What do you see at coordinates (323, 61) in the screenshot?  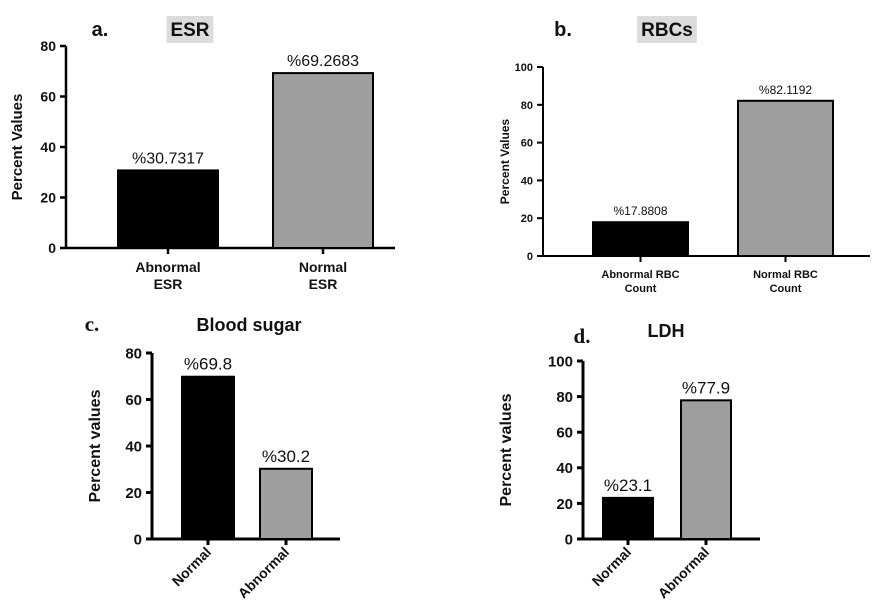 I see `bar-value-label: %69.2683` at bounding box center [323, 61].